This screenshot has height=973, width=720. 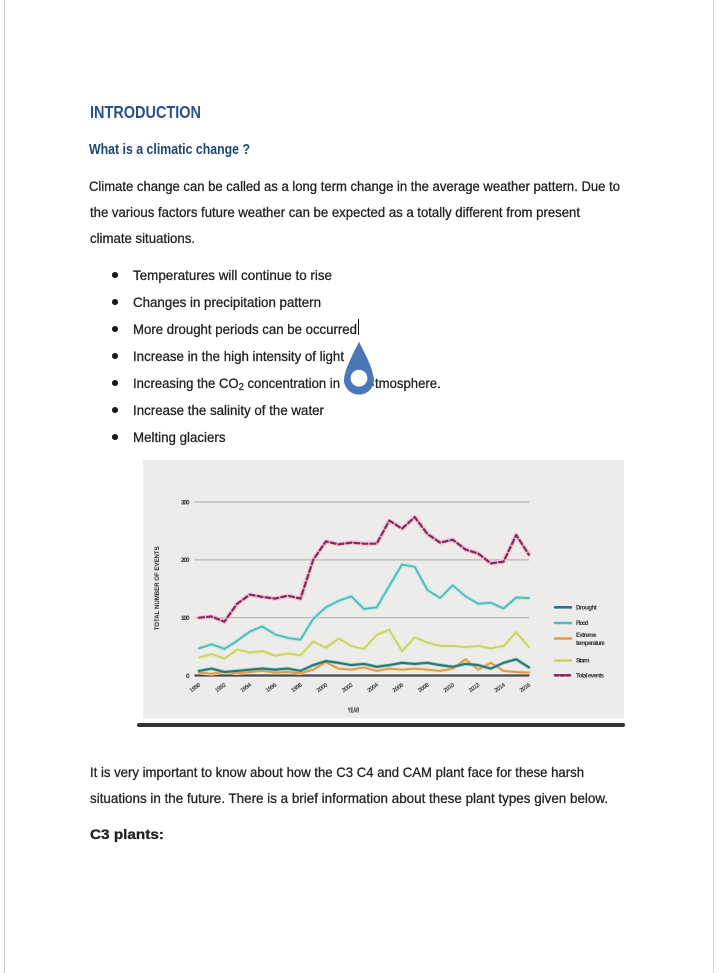 What do you see at coordinates (185, 560) in the screenshot?
I see `svg-text: 200` at bounding box center [185, 560].